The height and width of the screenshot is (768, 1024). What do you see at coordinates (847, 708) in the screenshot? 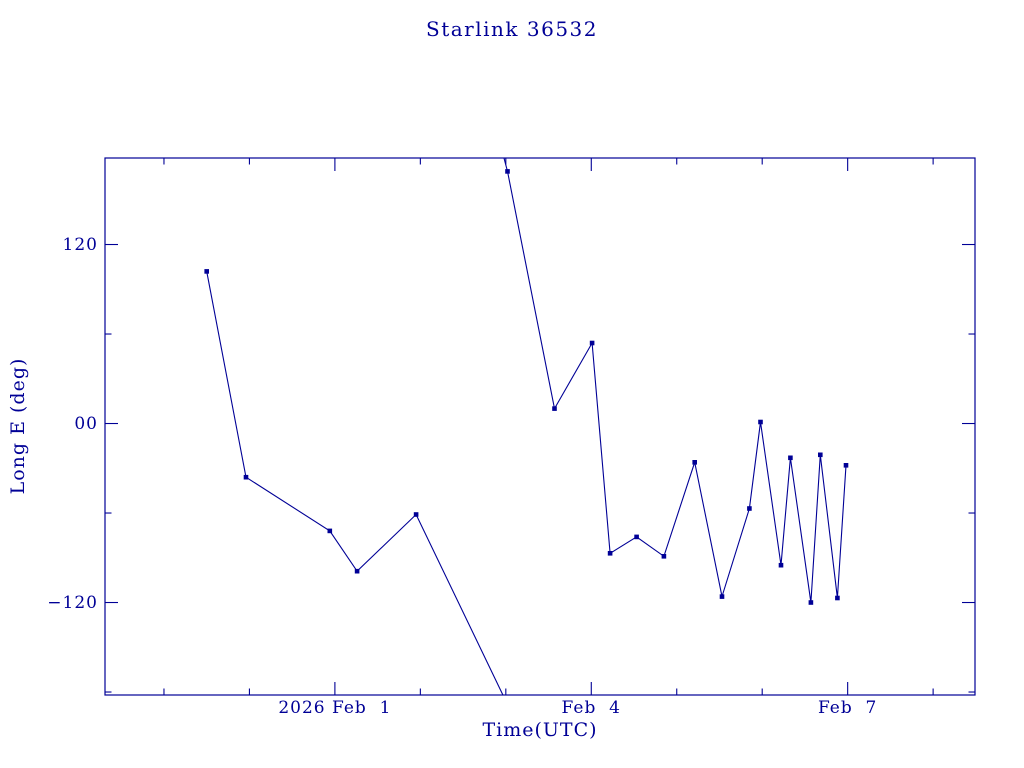
I see `x-tick-label: Feb 7` at bounding box center [847, 708].